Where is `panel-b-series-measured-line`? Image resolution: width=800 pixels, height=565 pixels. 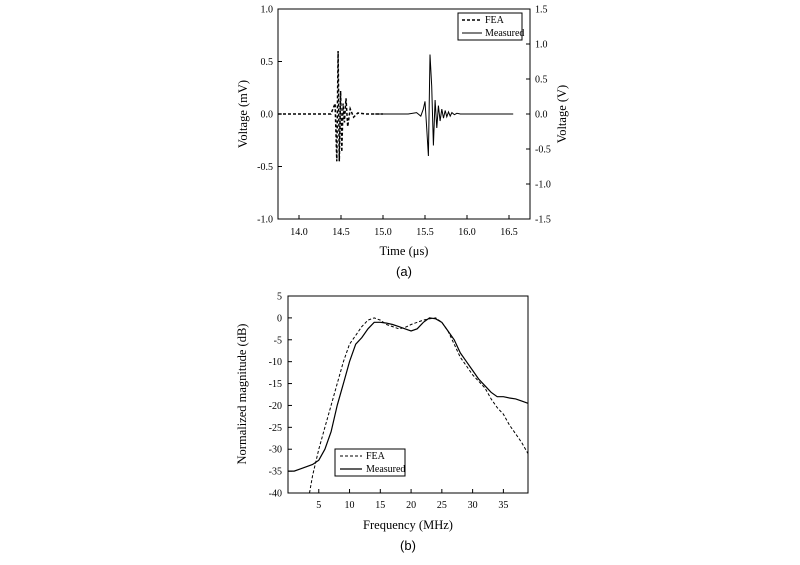 panel-b-series-measured-line is located at coordinates (408, 394).